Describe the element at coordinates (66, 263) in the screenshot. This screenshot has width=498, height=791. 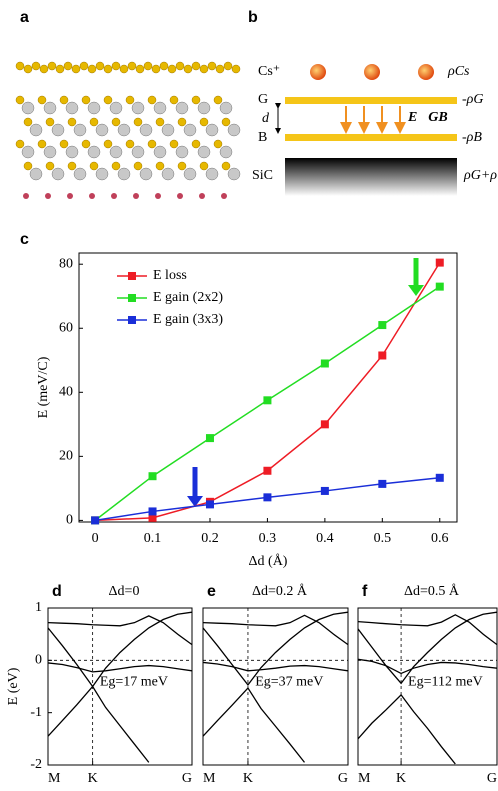
I see `y-tick-label: 80` at that location.